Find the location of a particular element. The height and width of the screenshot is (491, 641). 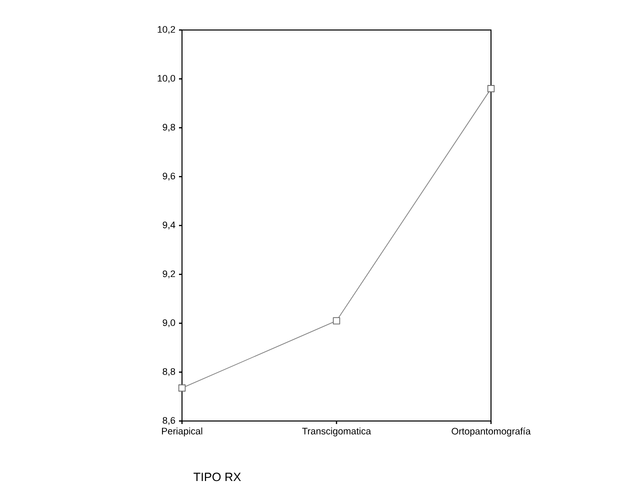

x-tick-label: Ortopantomografía is located at coordinates (491, 432).